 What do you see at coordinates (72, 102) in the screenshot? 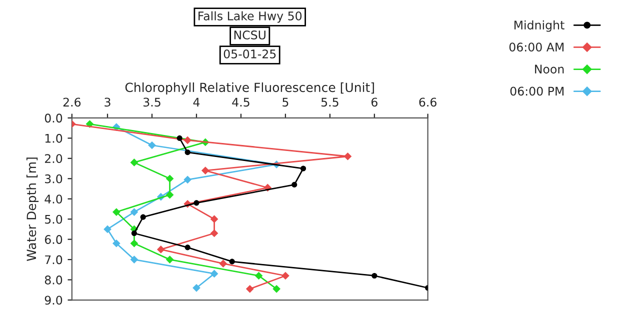
I see `x-tick-label: 2.6` at bounding box center [72, 102].